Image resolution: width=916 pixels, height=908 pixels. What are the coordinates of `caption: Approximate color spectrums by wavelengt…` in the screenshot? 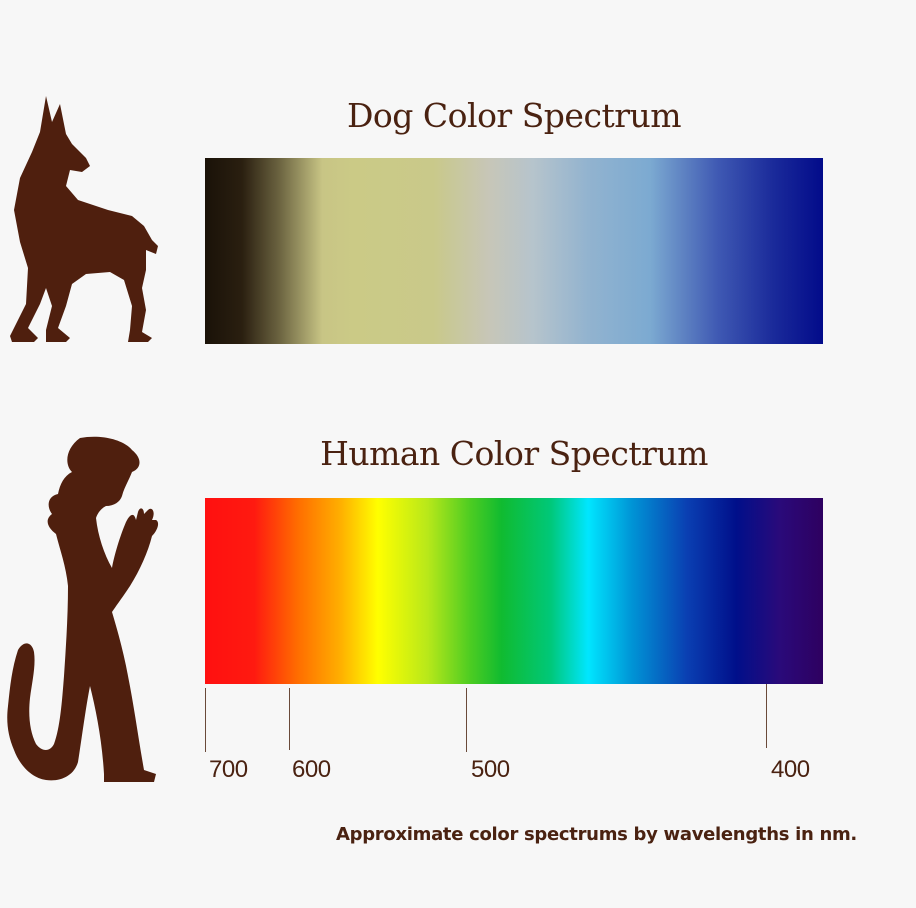 It's located at (596, 834).